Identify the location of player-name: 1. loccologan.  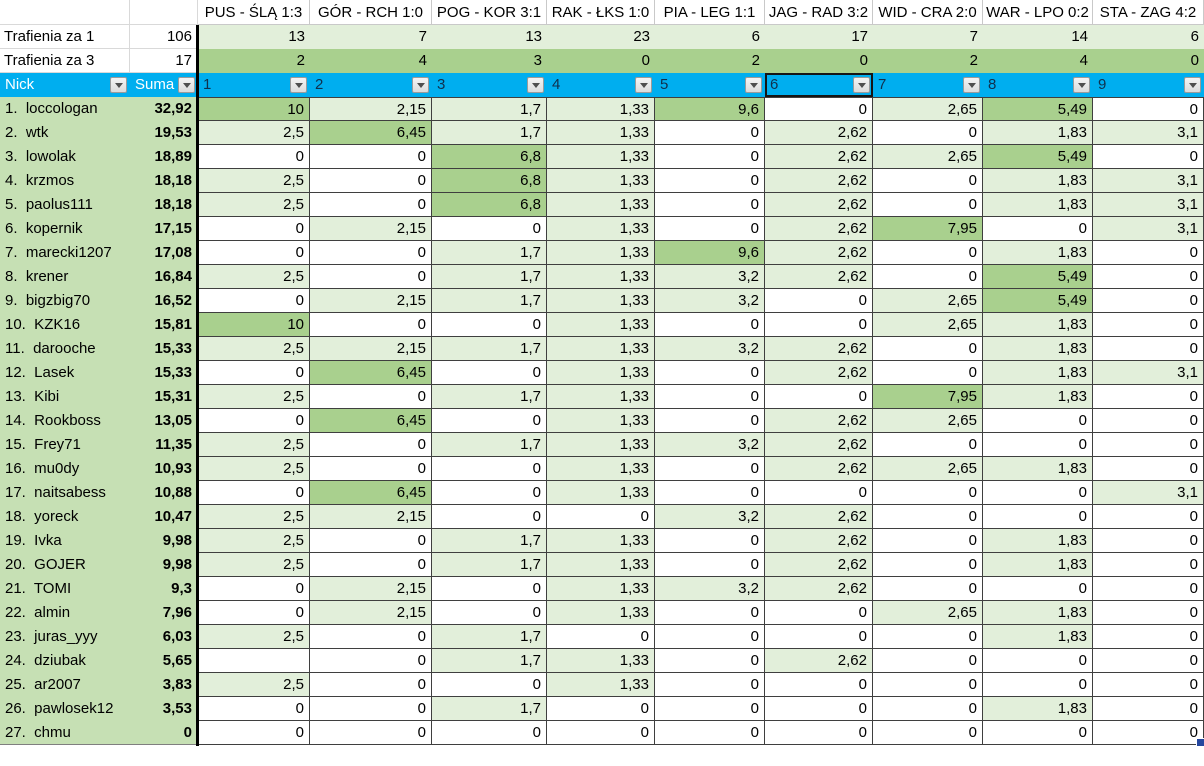
(65, 109).